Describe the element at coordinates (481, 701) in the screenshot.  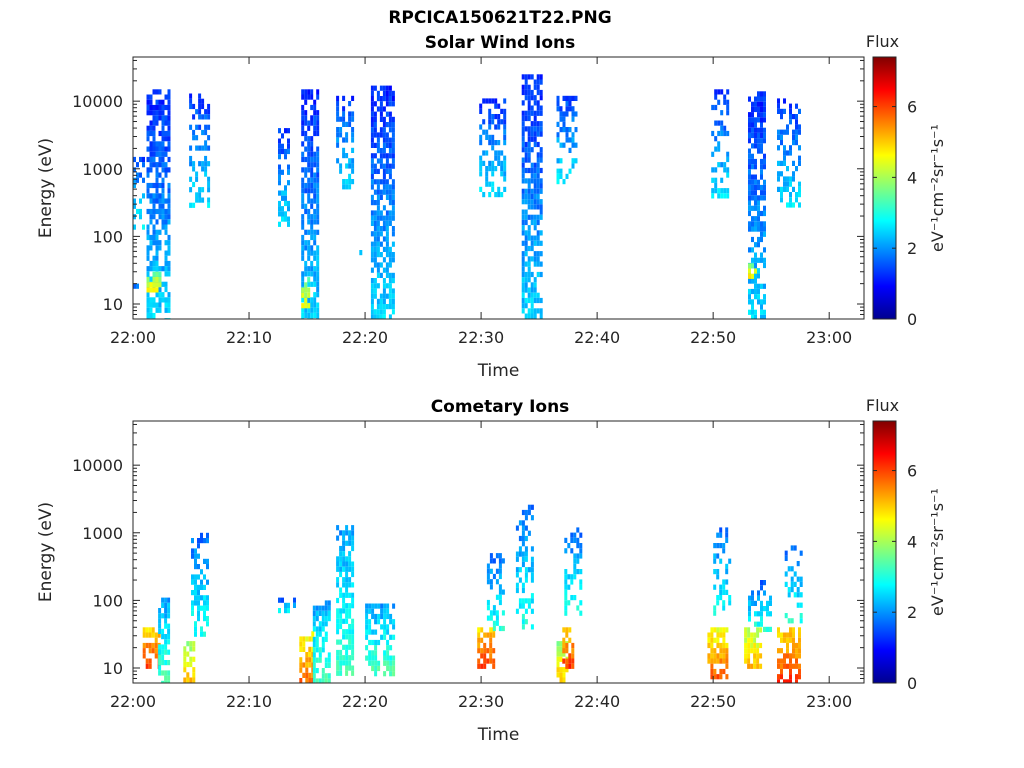
I see `x-tick-label: 22:30` at that location.